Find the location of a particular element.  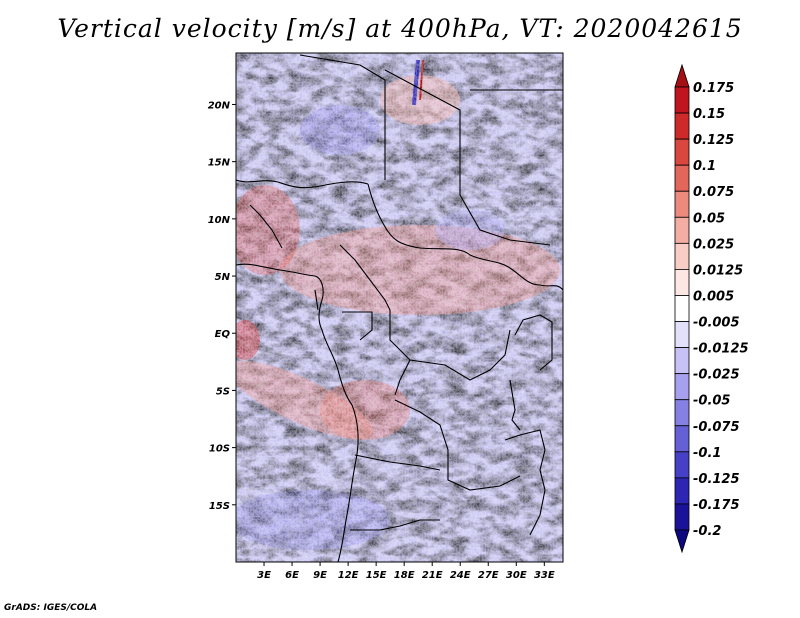

colorbar-label: 0.15 is located at coordinates (709, 114).